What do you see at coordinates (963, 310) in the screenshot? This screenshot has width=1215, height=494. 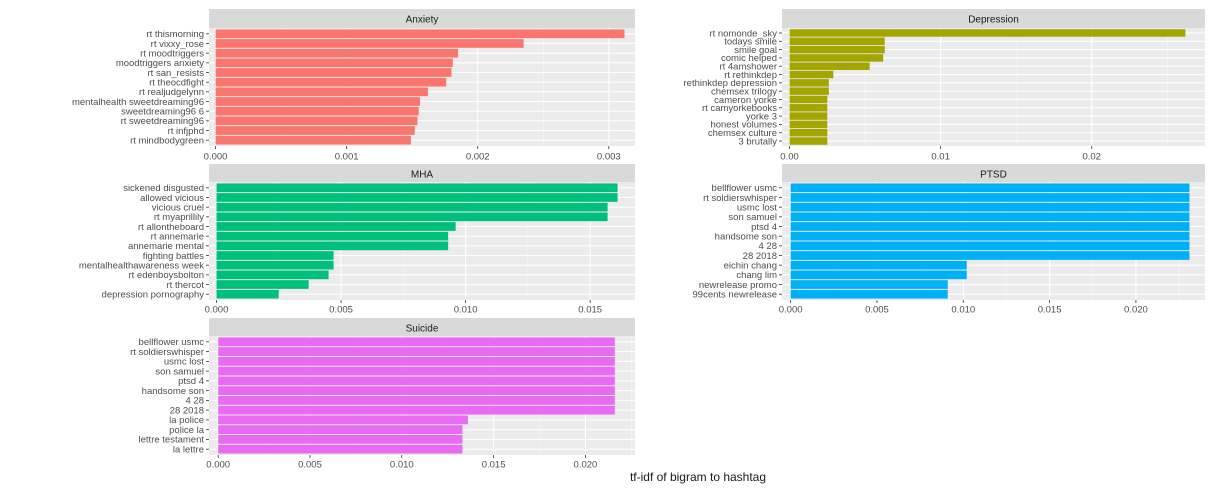 I see `x-tick-label: 0.010` at bounding box center [963, 310].